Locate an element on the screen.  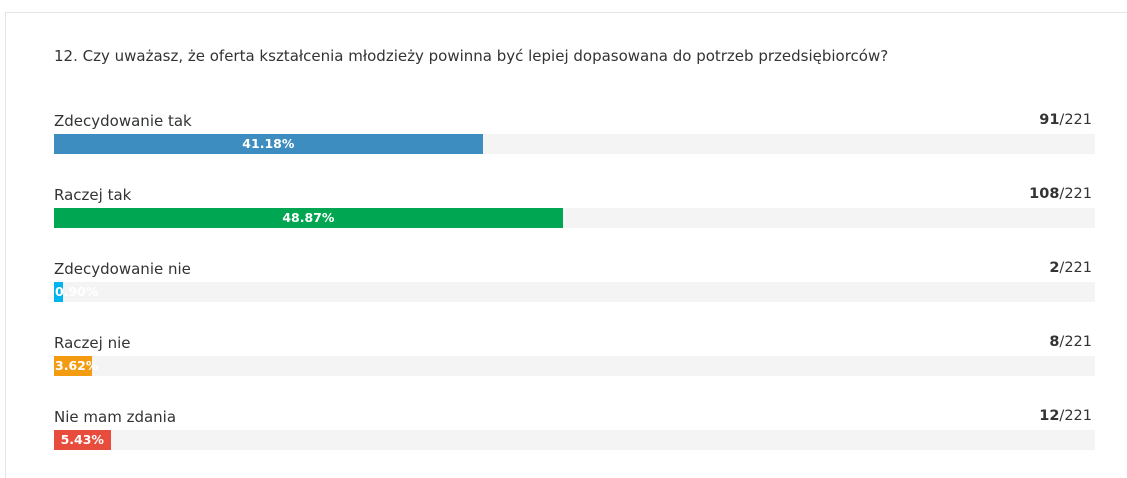
bar-track: 5.43% is located at coordinates (574, 440).